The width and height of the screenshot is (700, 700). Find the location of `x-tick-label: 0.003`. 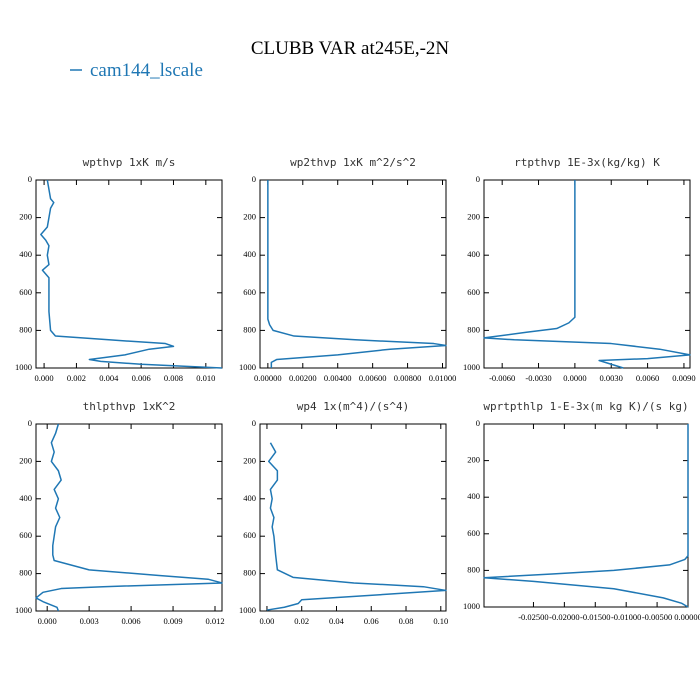

x-tick-label: 0.003 is located at coordinates (89, 621).